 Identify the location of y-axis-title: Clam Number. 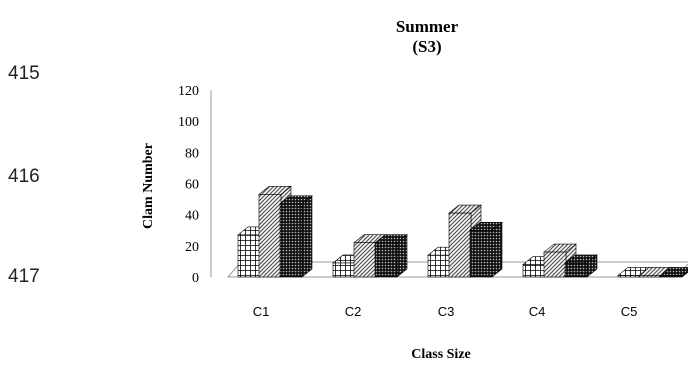
(148, 186).